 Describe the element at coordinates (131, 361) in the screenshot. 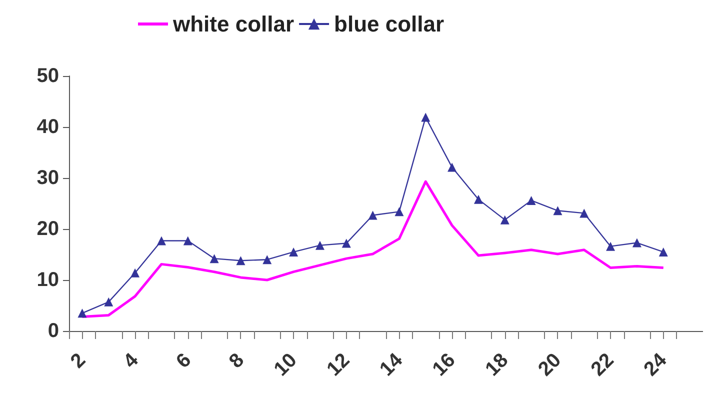

I see `x-tick-label: 4` at that location.